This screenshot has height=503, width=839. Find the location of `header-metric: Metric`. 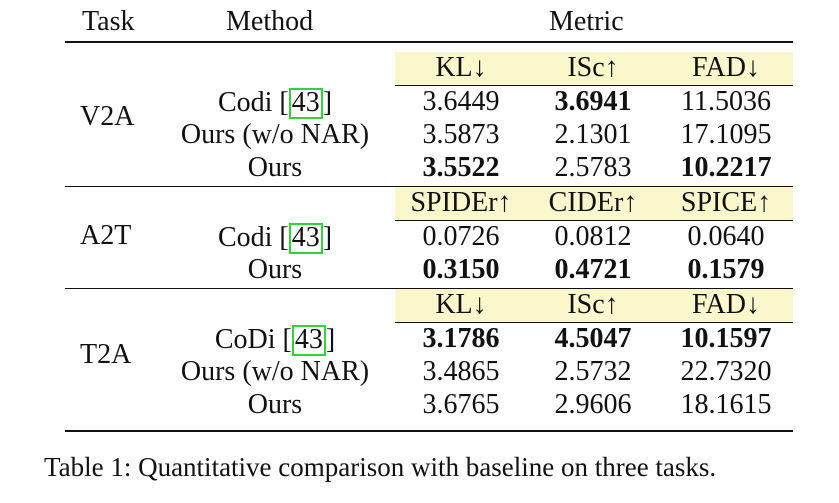

header-metric: Metric is located at coordinates (586, 21).